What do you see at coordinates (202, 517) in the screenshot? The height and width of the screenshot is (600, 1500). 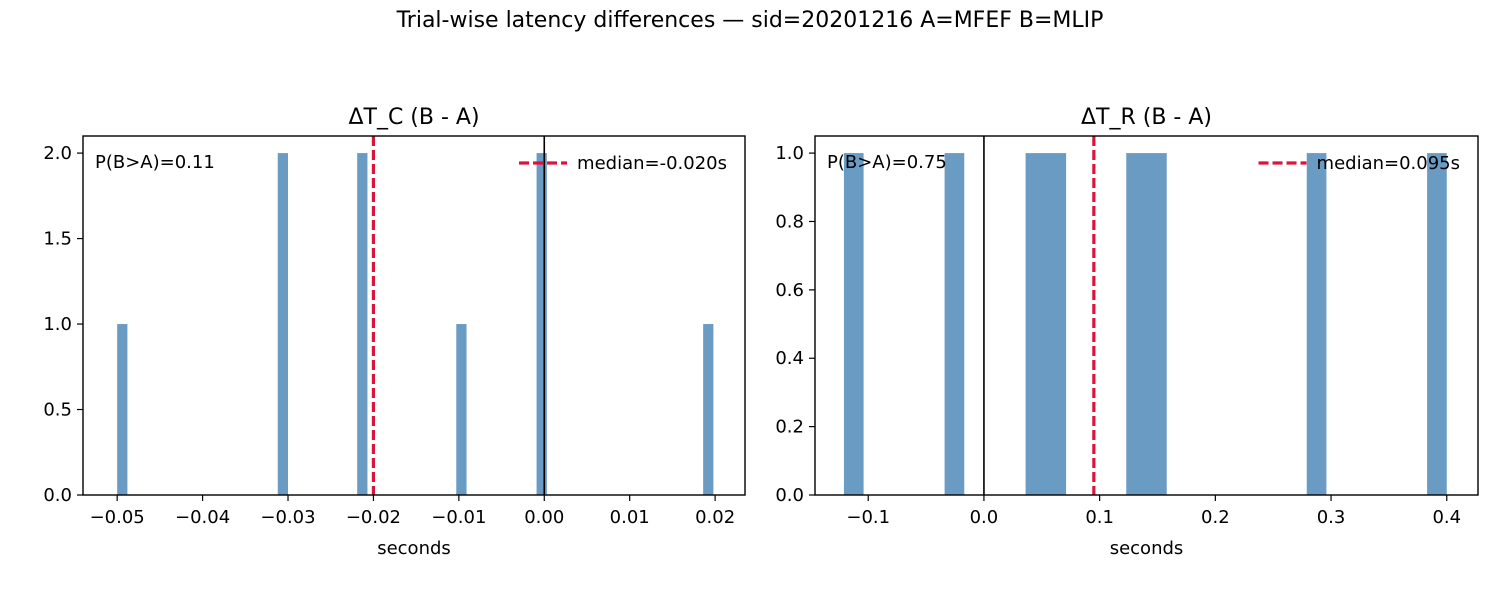 I see `x-tick-label: −0.04` at bounding box center [202, 517].